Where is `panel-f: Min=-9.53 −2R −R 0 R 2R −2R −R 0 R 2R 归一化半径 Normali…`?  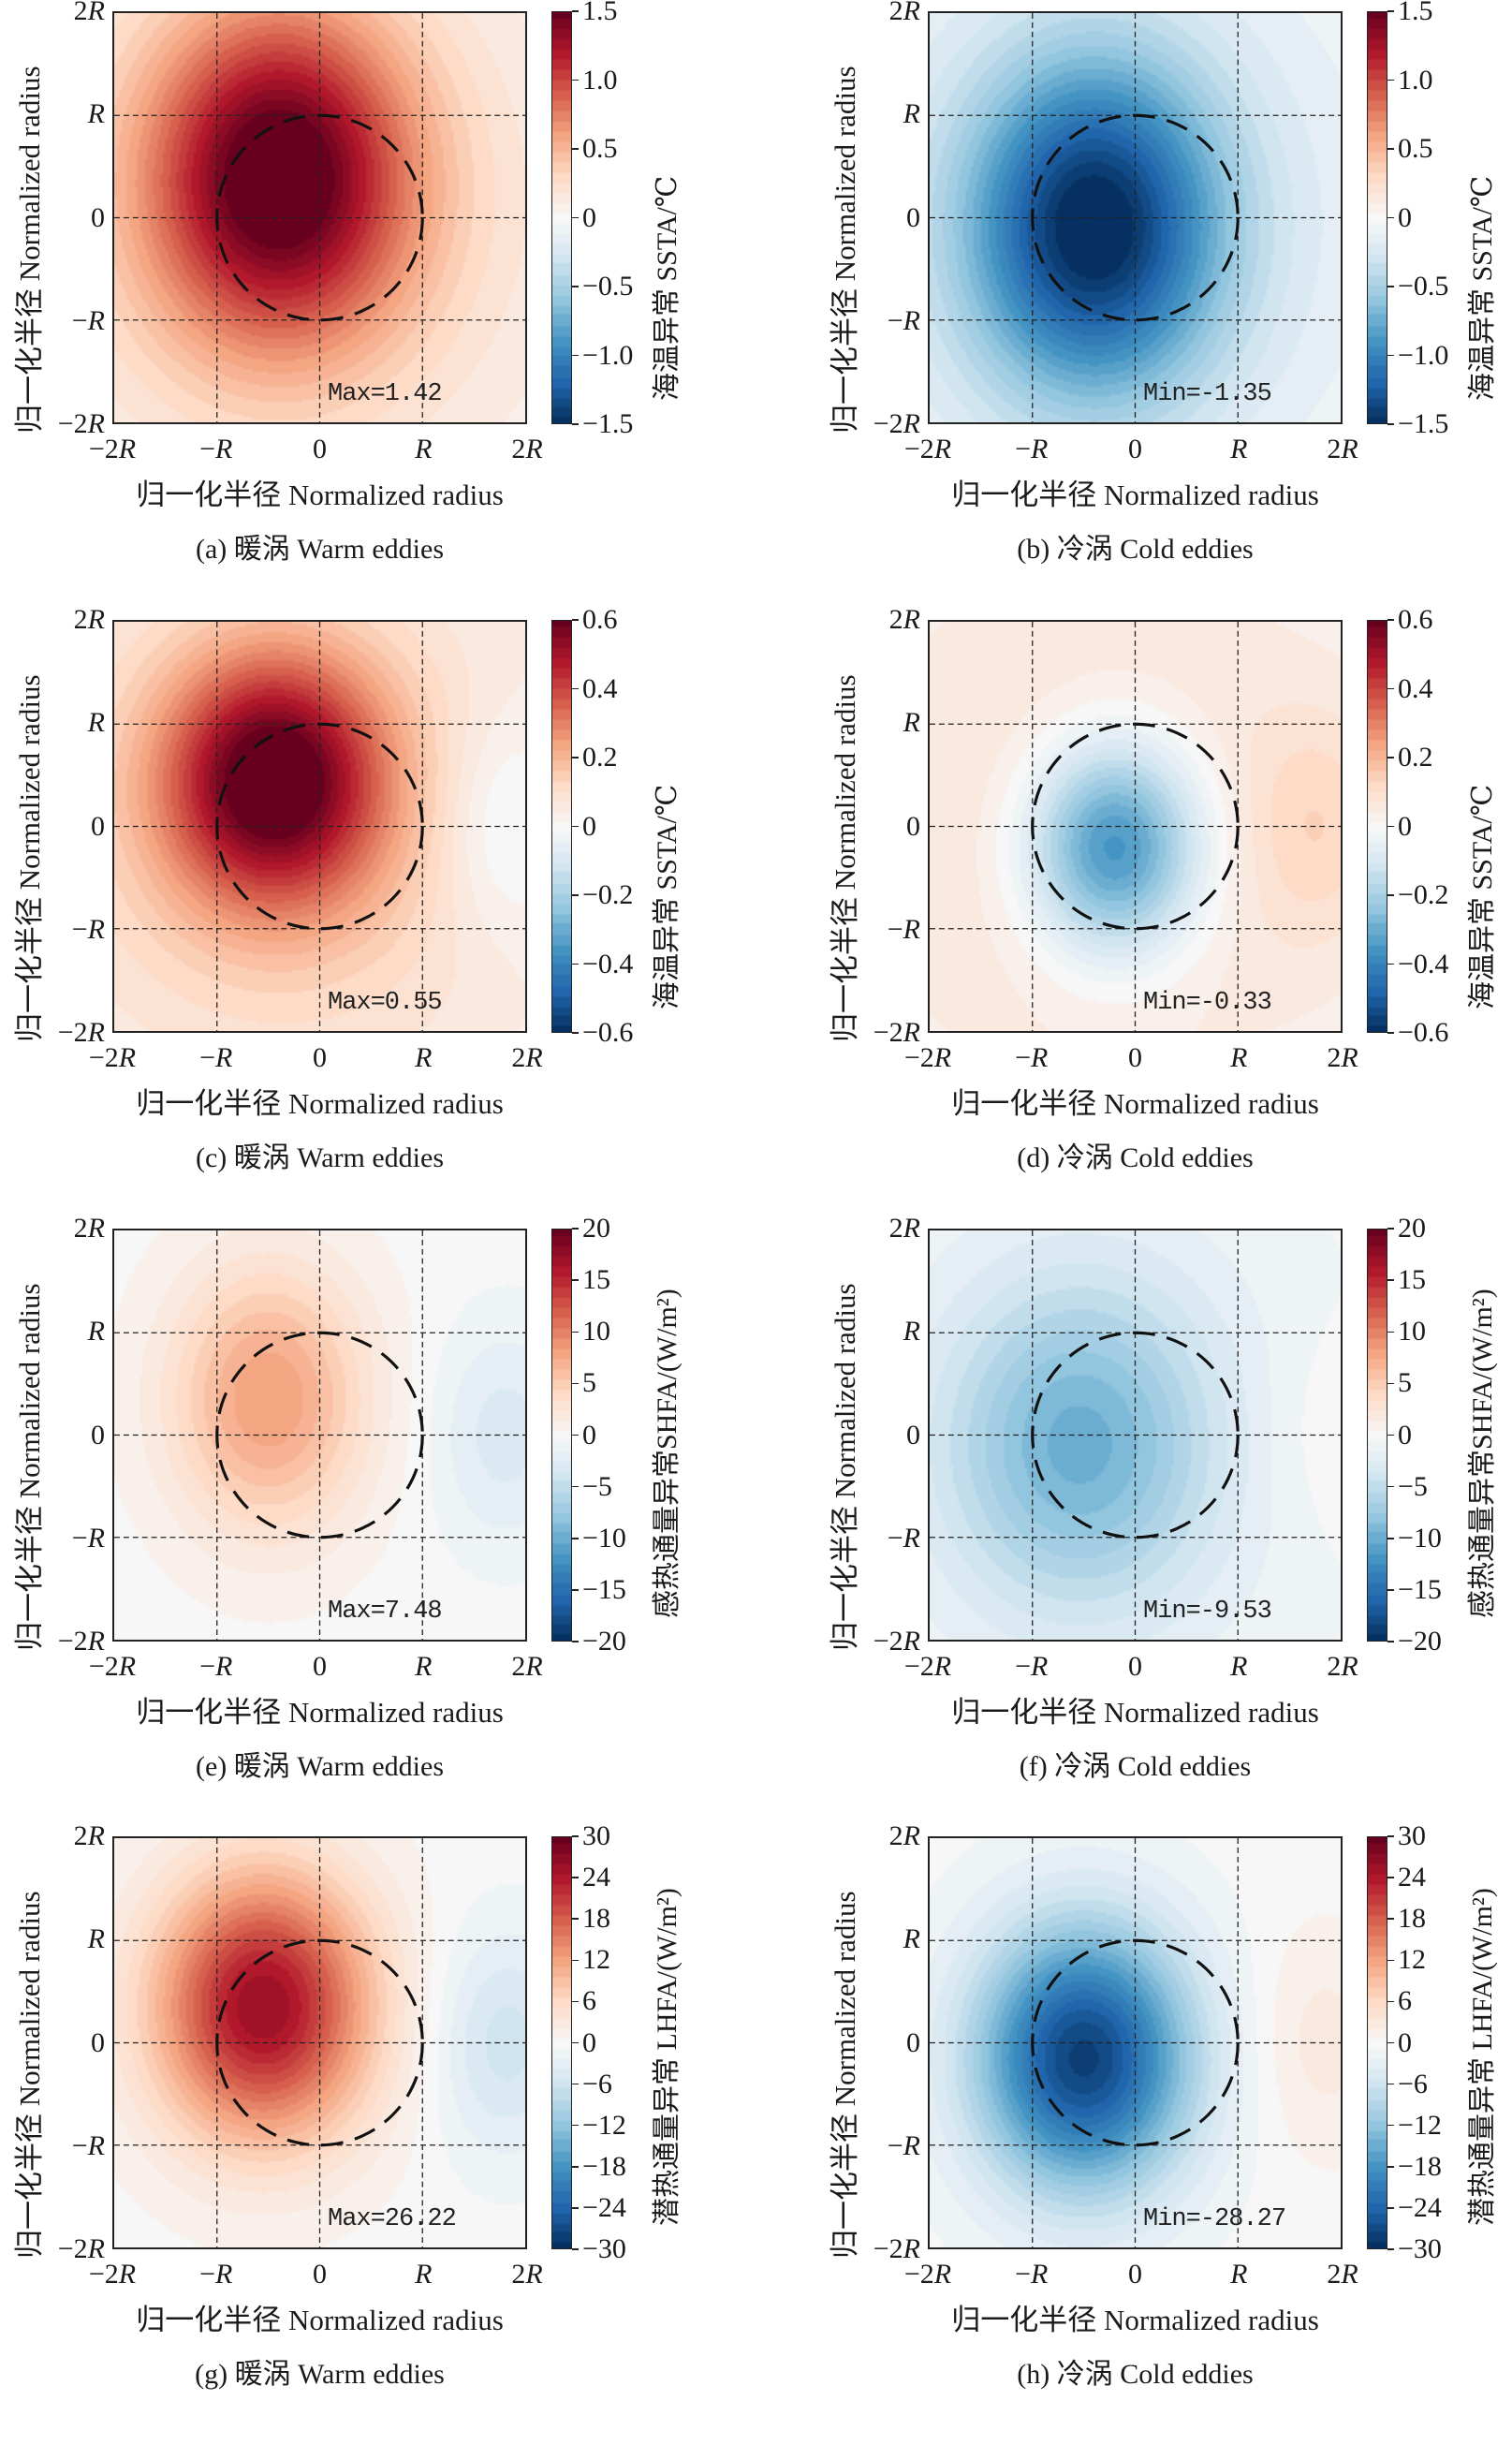
panel-f: Min=-9.53 −2R −R 0 R 2R −2R −R 0 R 2R 归一化半径 Normali… is located at coordinates (1163, 1526).